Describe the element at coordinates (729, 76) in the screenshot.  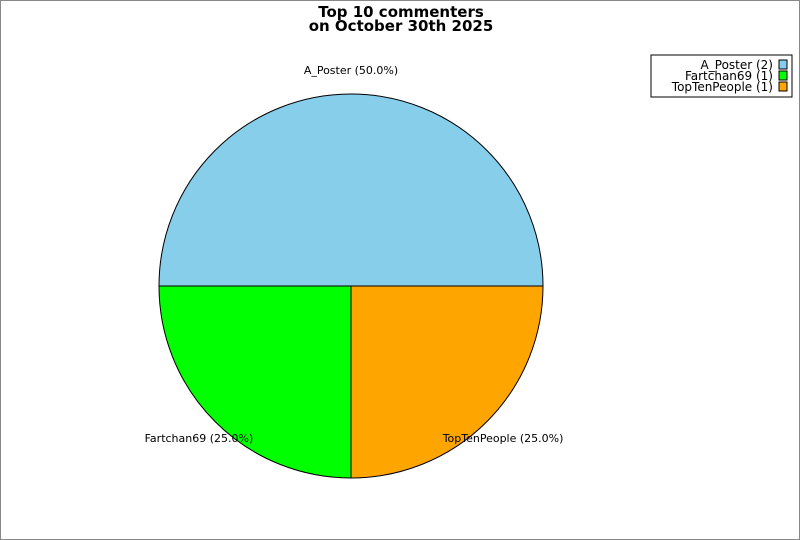
I see `legend-label-fartchan69: Fartchan69 (1)` at that location.